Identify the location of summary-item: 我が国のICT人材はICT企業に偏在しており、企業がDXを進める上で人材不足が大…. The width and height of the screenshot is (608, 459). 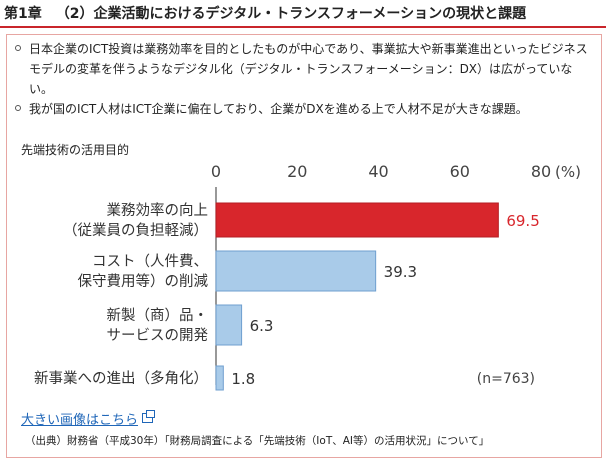
(303, 109).